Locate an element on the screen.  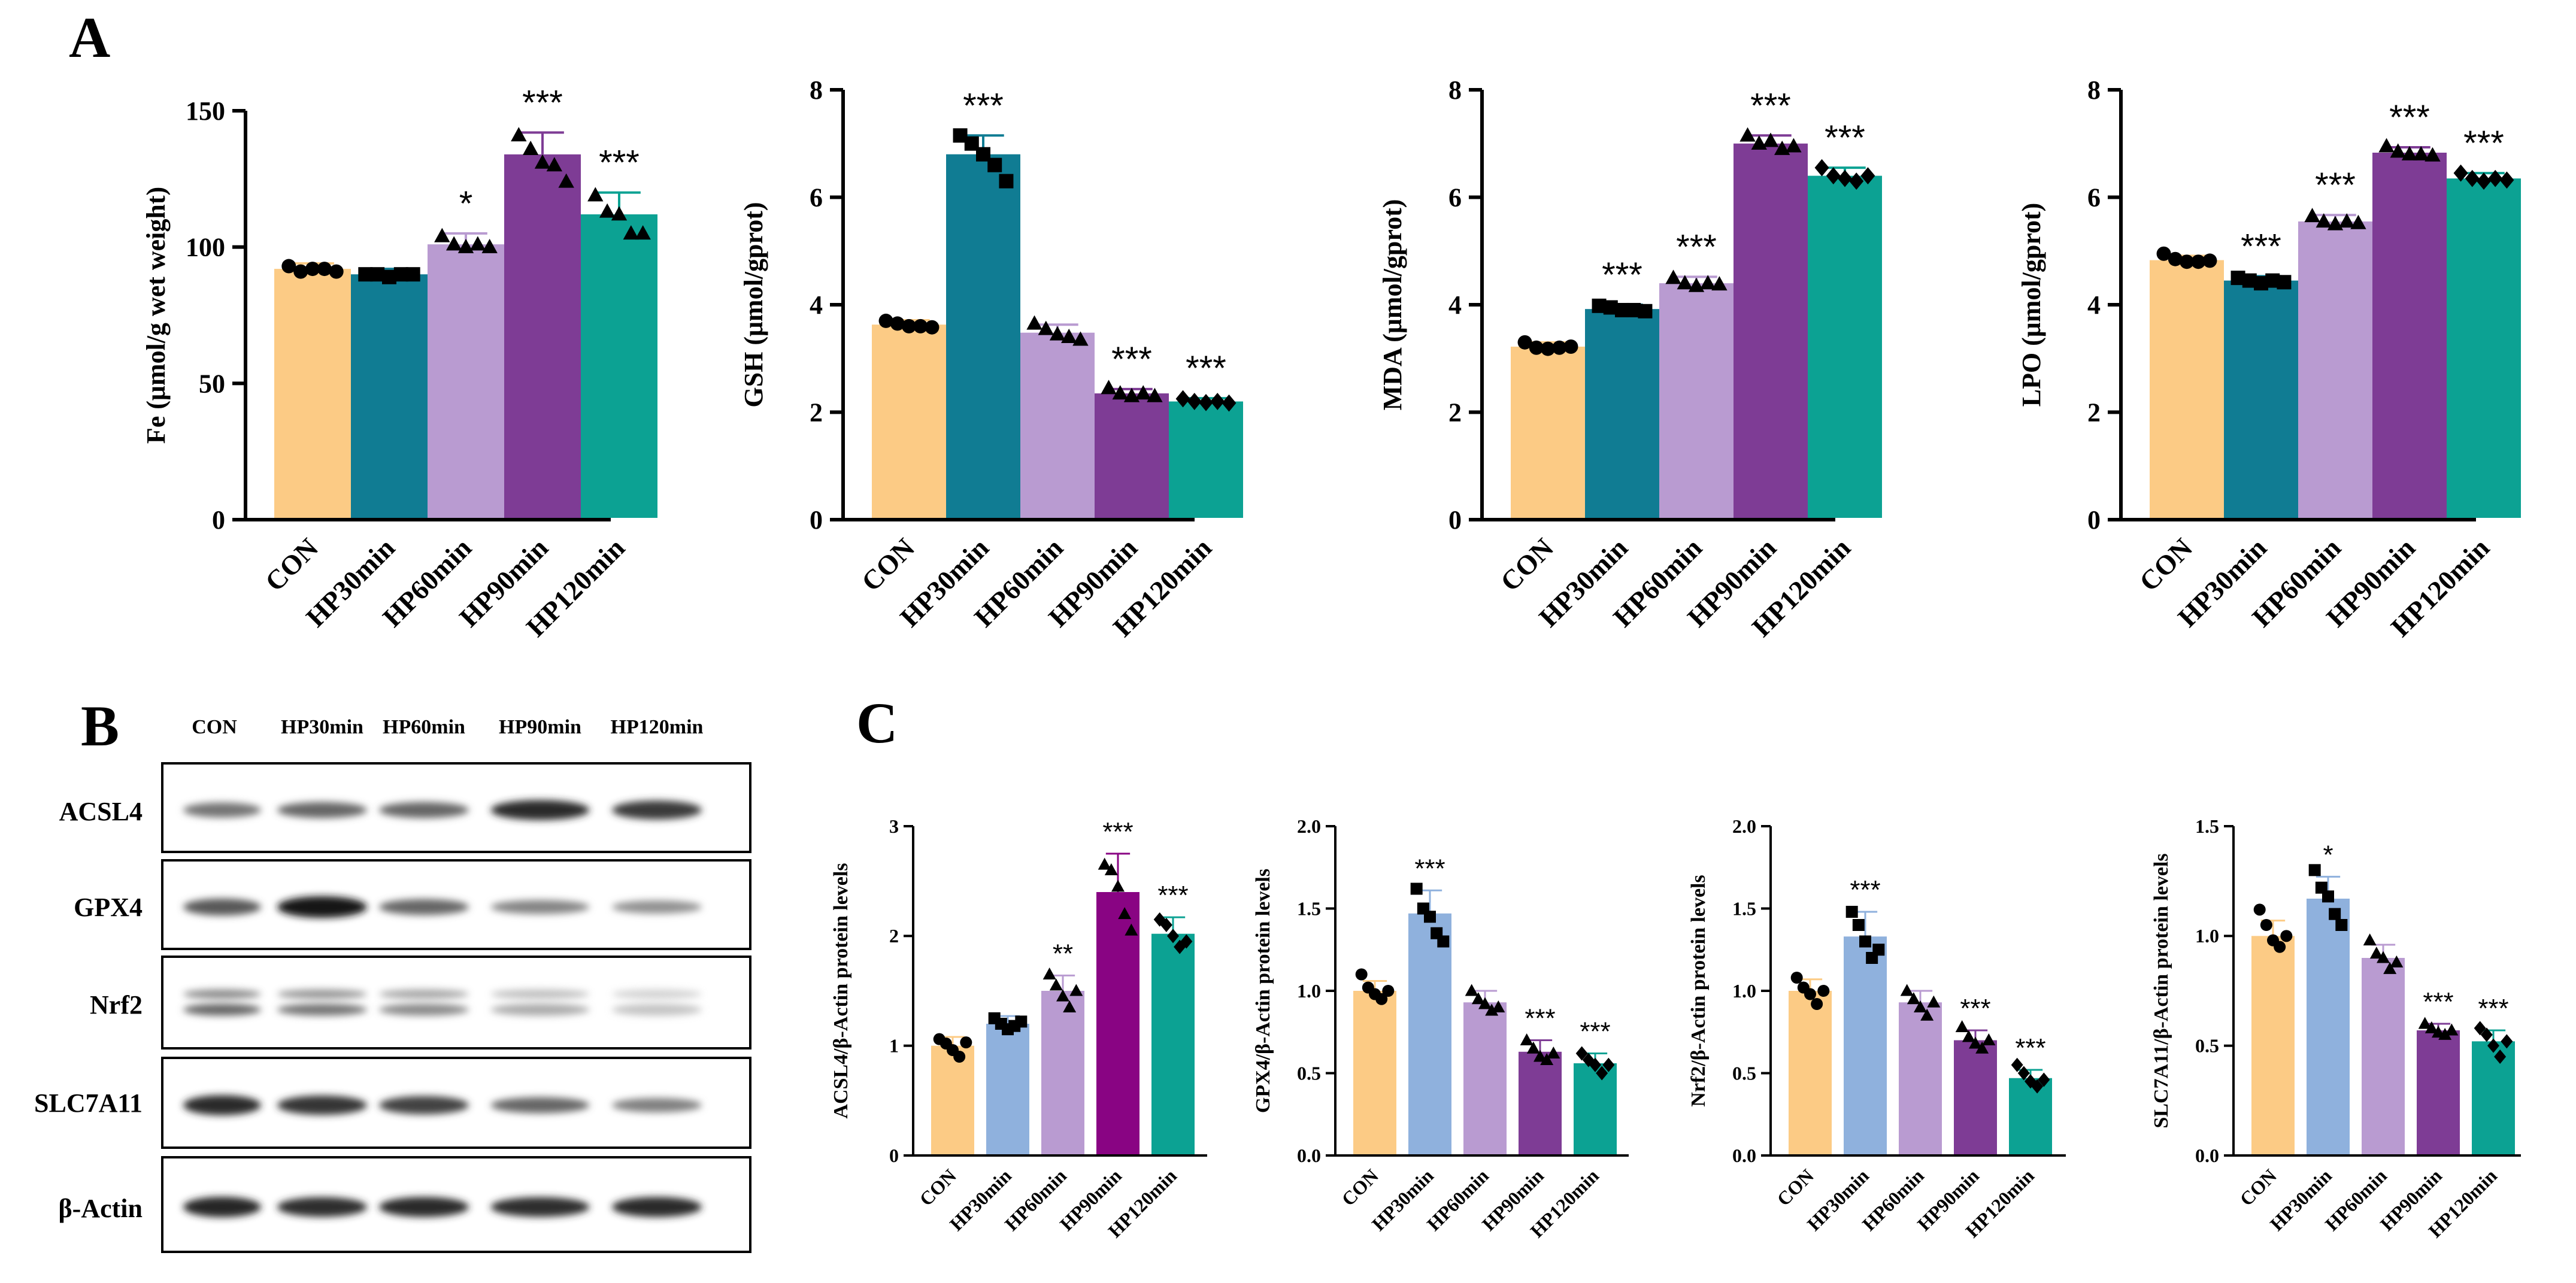
panel-label-b: B is located at coordinates (100, 726).